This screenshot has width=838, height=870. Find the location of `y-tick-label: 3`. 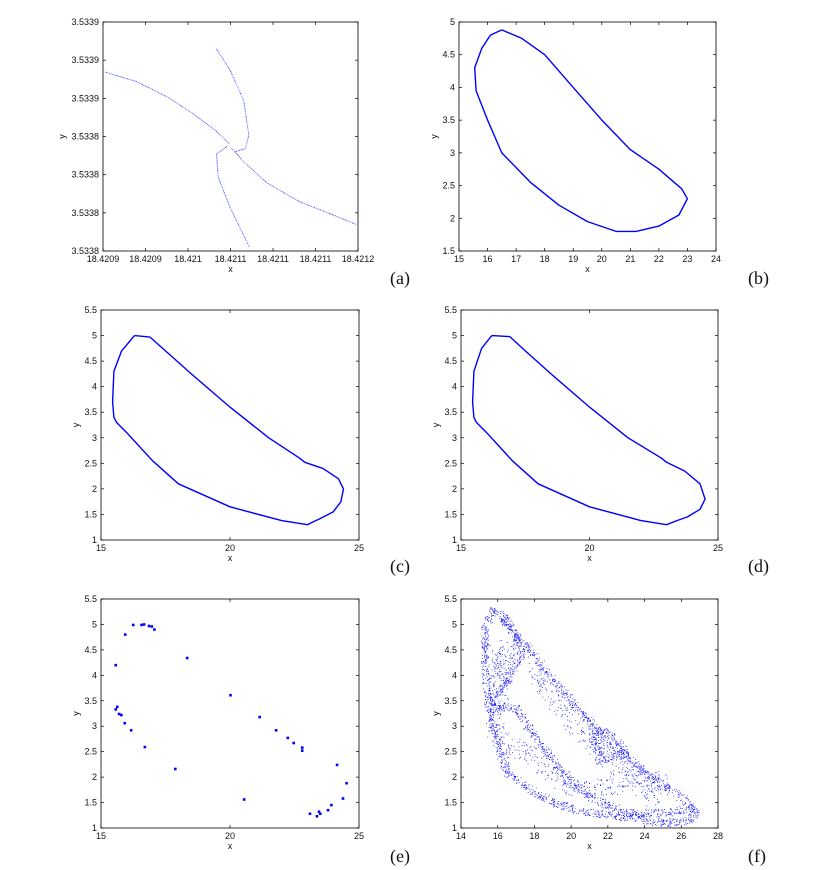

y-tick-label: 3 is located at coordinates (94, 726).